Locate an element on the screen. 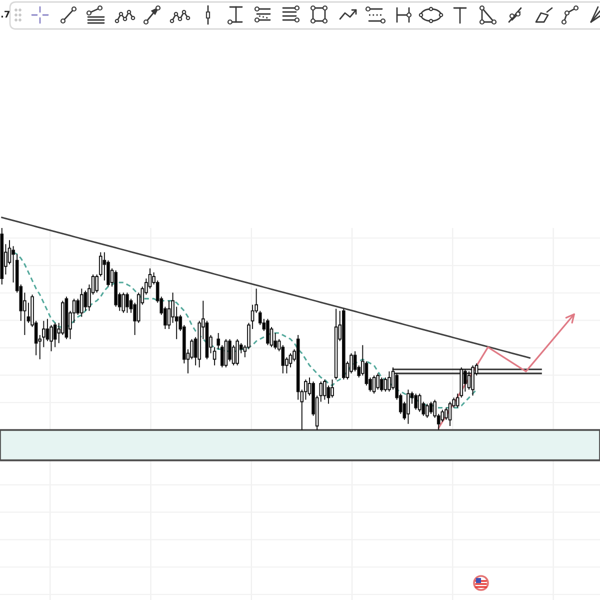 The width and height of the screenshot is (600, 600). text: .7 is located at coordinates (5, 14).